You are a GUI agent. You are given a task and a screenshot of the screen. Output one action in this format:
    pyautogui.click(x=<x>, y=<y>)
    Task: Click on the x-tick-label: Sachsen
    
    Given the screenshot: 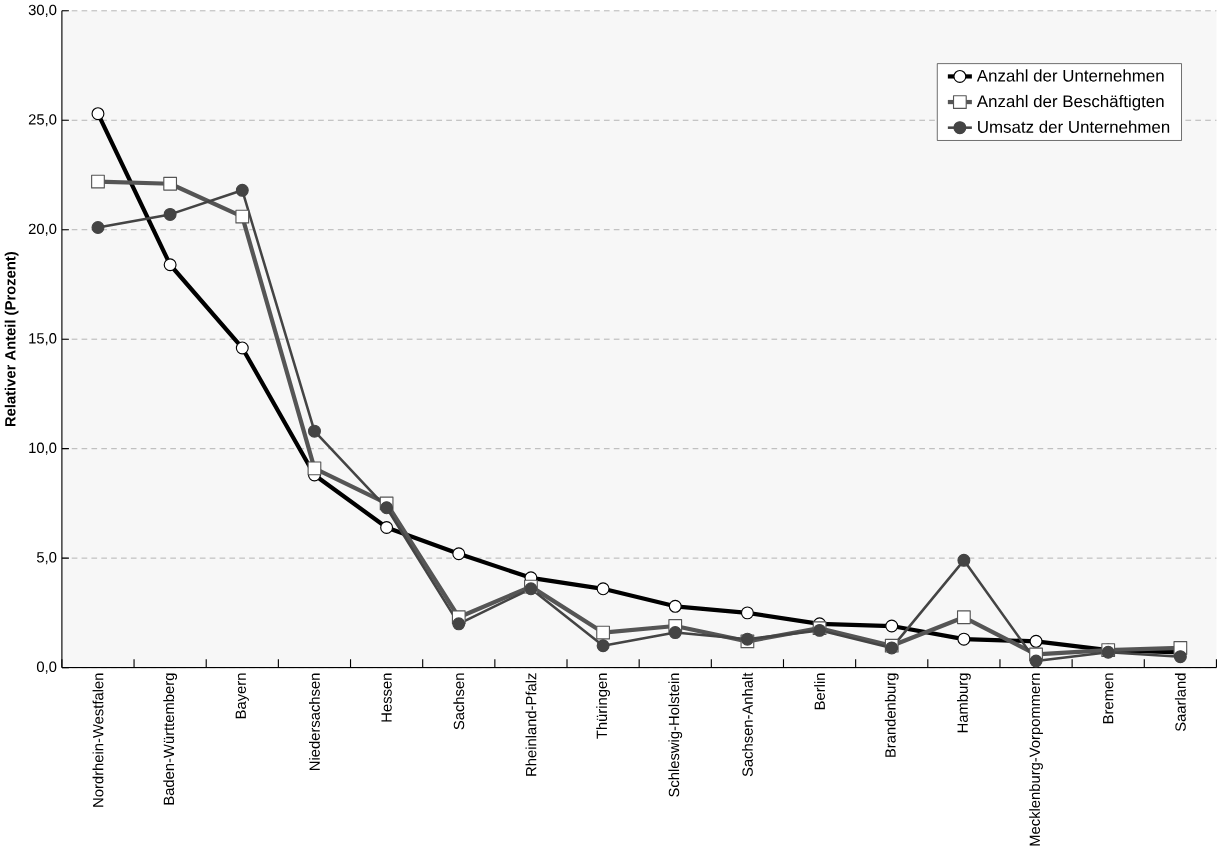 What is the action you would take?
    pyautogui.click(x=459, y=701)
    